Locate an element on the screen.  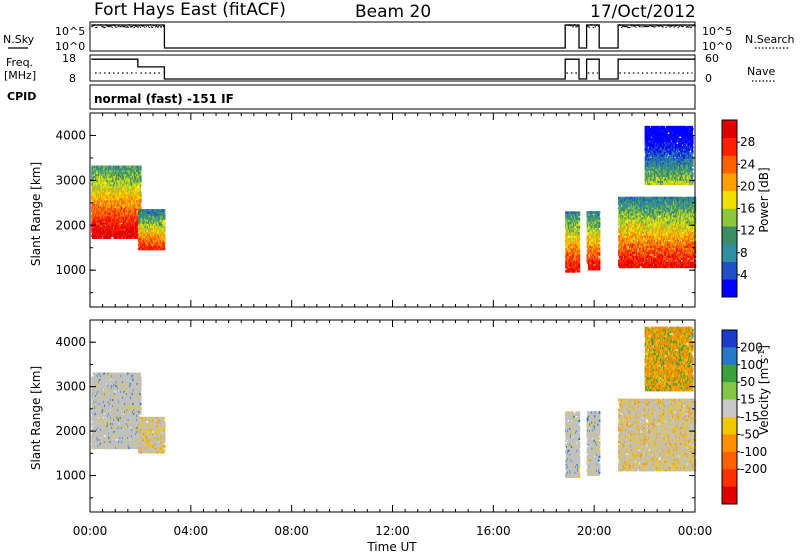
nsky-tick-top: 10^5 is located at coordinates (70, 31).